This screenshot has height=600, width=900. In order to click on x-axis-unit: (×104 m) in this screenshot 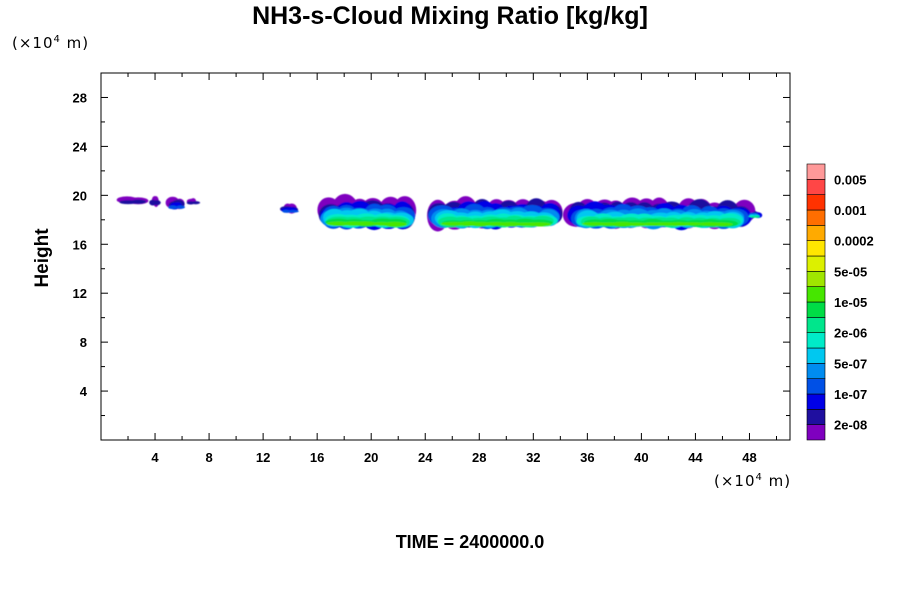, I will do `click(753, 481)`.